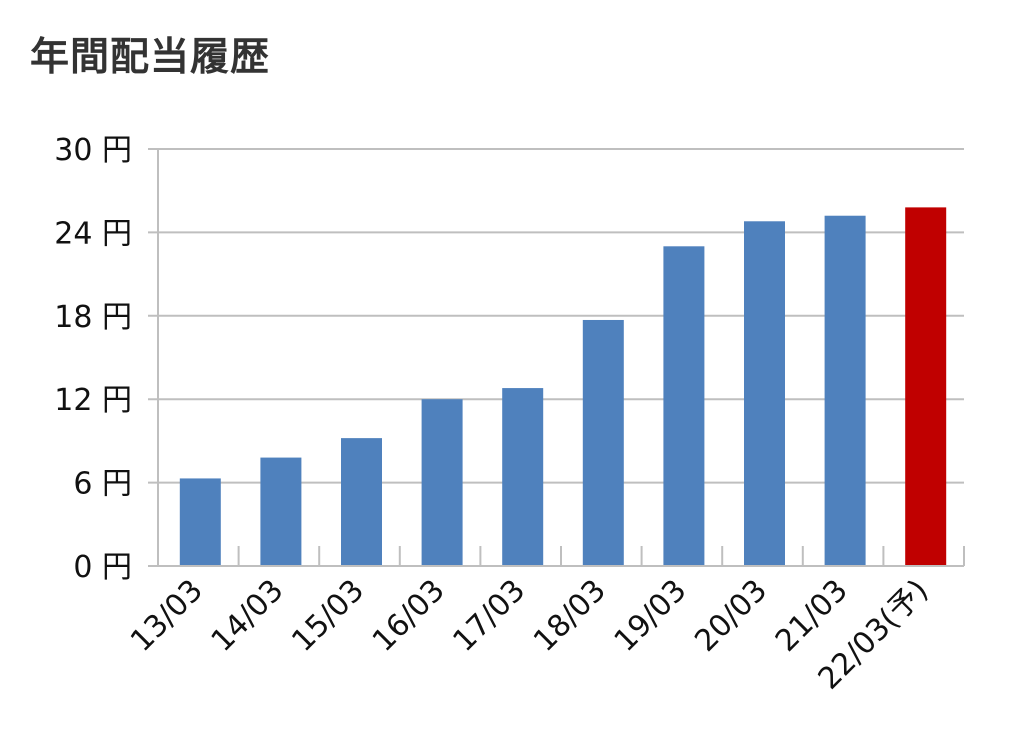  What do you see at coordinates (651, 616) in the screenshot?
I see `x-tick-label: 19/03` at bounding box center [651, 616].